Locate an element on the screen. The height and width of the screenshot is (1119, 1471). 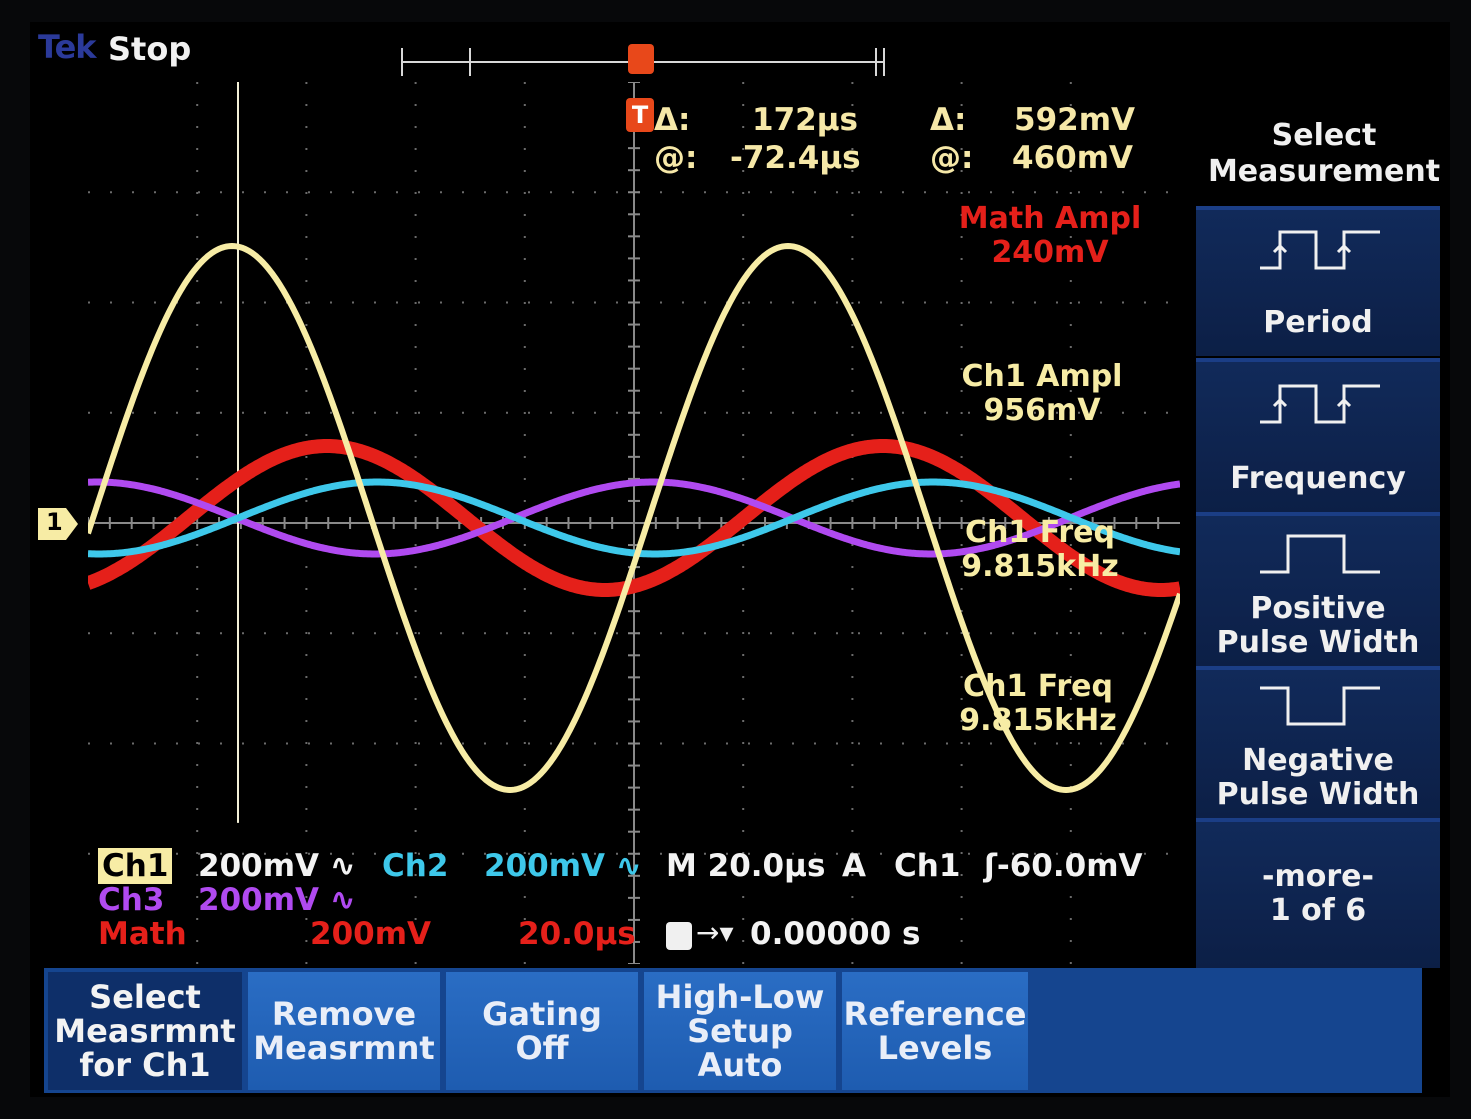
ch2-waveform is located at coordinates (634, 518).